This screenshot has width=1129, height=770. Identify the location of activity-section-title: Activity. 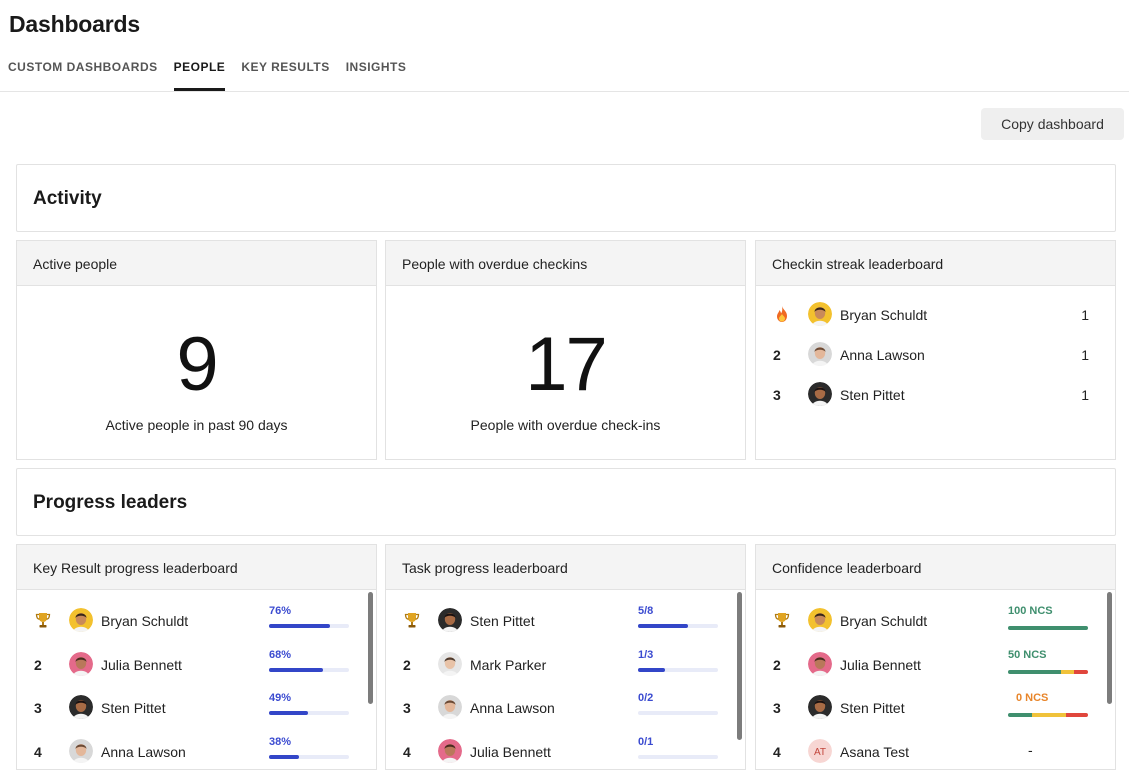
(67, 198).